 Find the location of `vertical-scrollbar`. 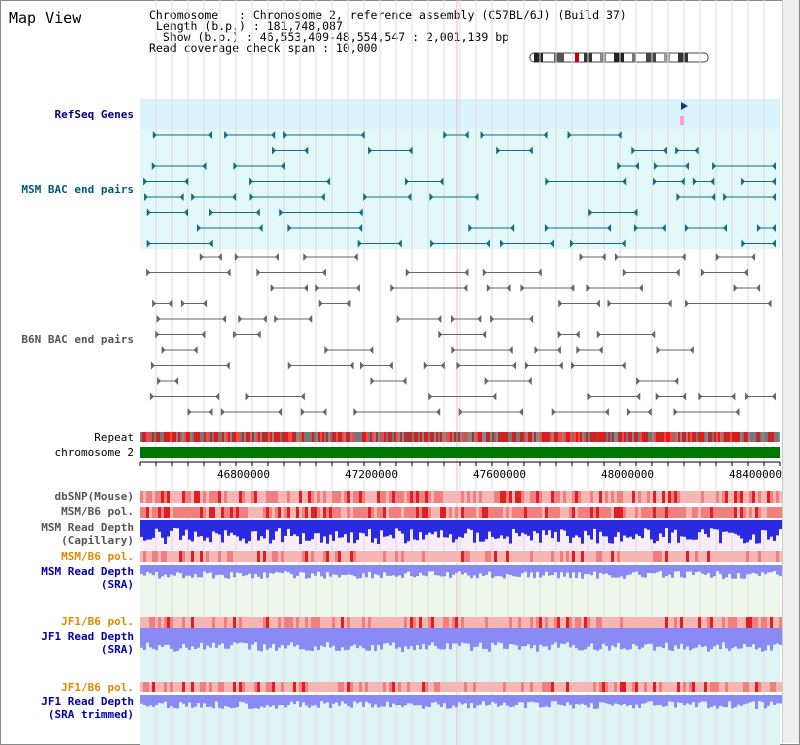

vertical-scrollbar is located at coordinates (790, 371).